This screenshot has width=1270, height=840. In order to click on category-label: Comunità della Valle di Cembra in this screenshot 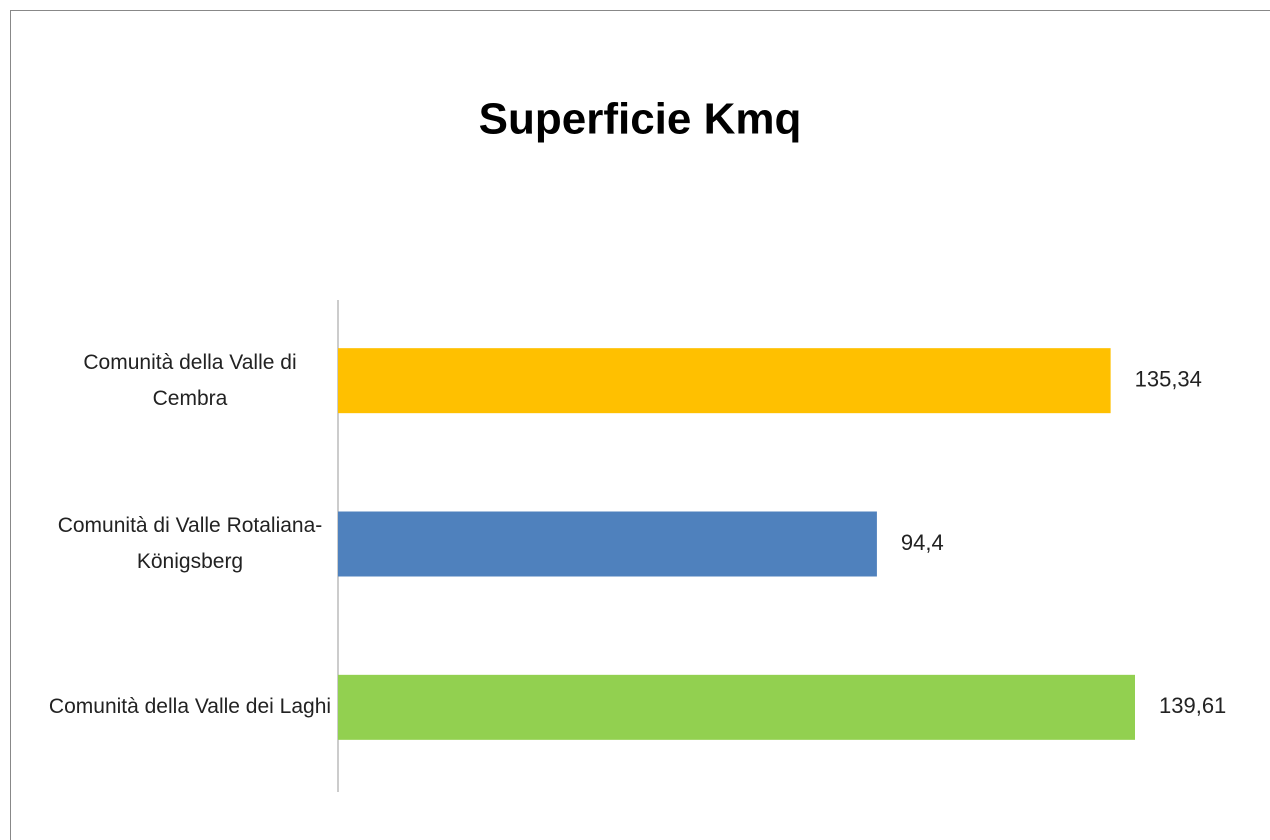, I will do `click(190, 380)`.